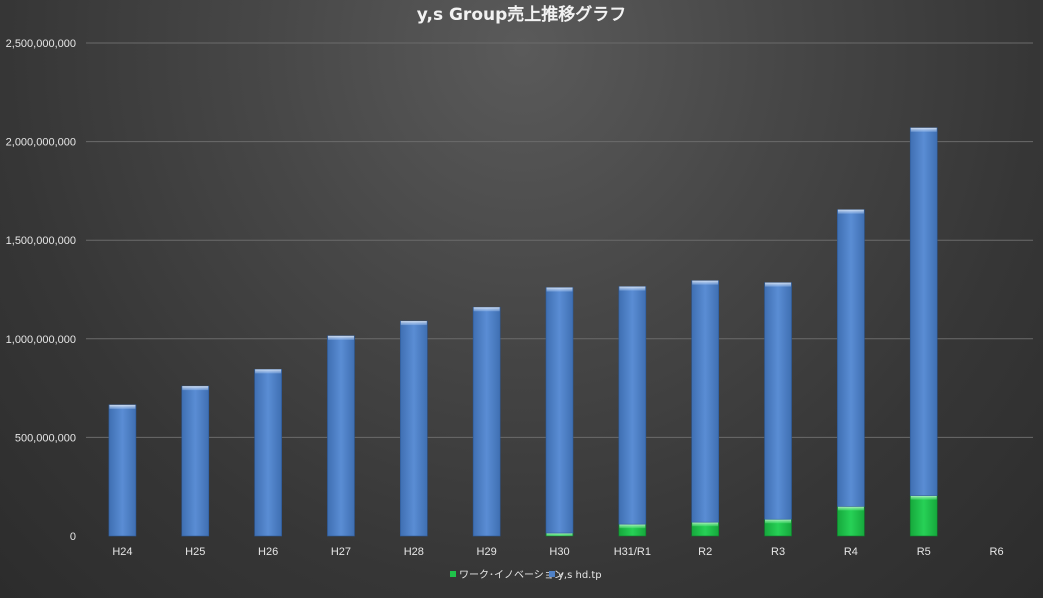 Image resolution: width=1043 pixels, height=598 pixels. Describe the element at coordinates (45, 438) in the screenshot. I see `y-tick-label: 500,000,000` at that location.